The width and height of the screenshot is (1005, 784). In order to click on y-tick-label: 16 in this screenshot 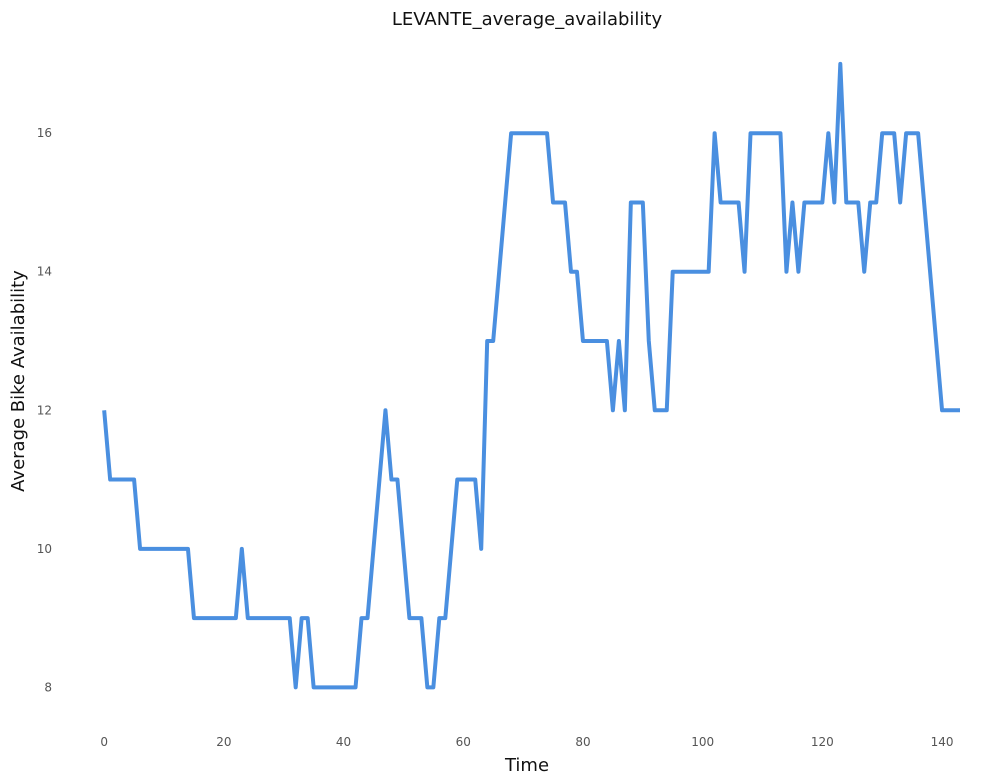, I will do `click(44, 133)`.